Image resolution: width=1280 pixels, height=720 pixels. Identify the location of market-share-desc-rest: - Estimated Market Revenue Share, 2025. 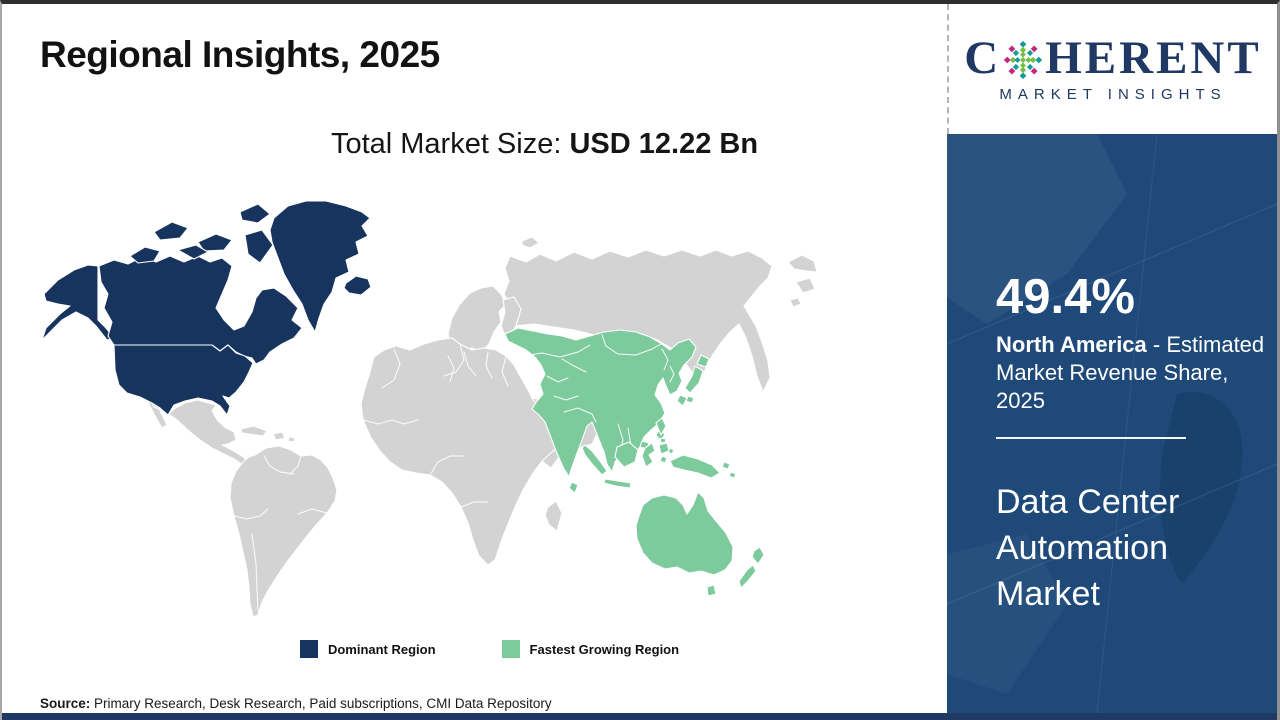
(1130, 373).